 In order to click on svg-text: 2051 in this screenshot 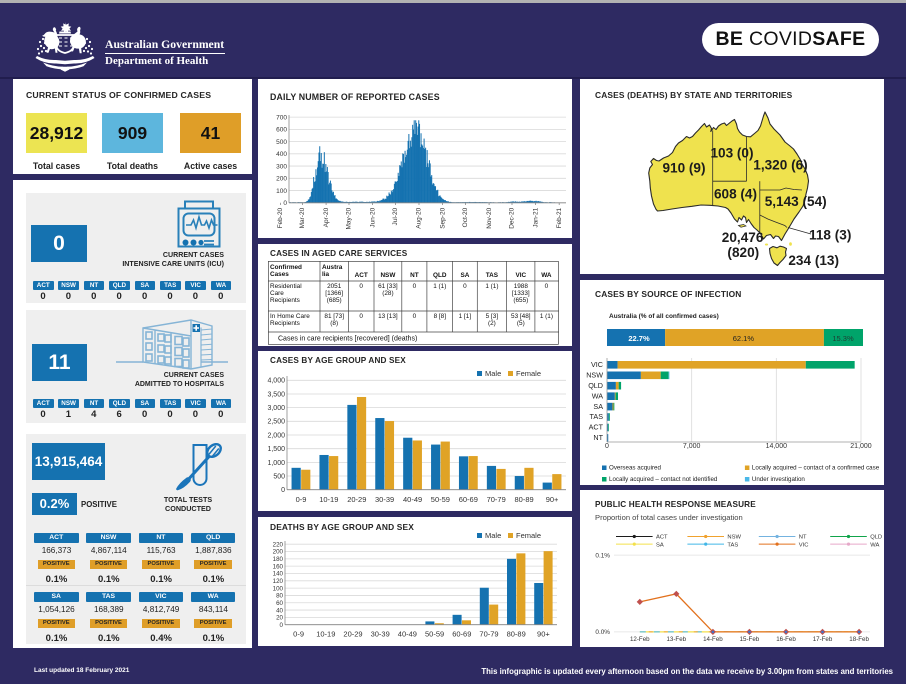, I will do `click(334, 286)`.